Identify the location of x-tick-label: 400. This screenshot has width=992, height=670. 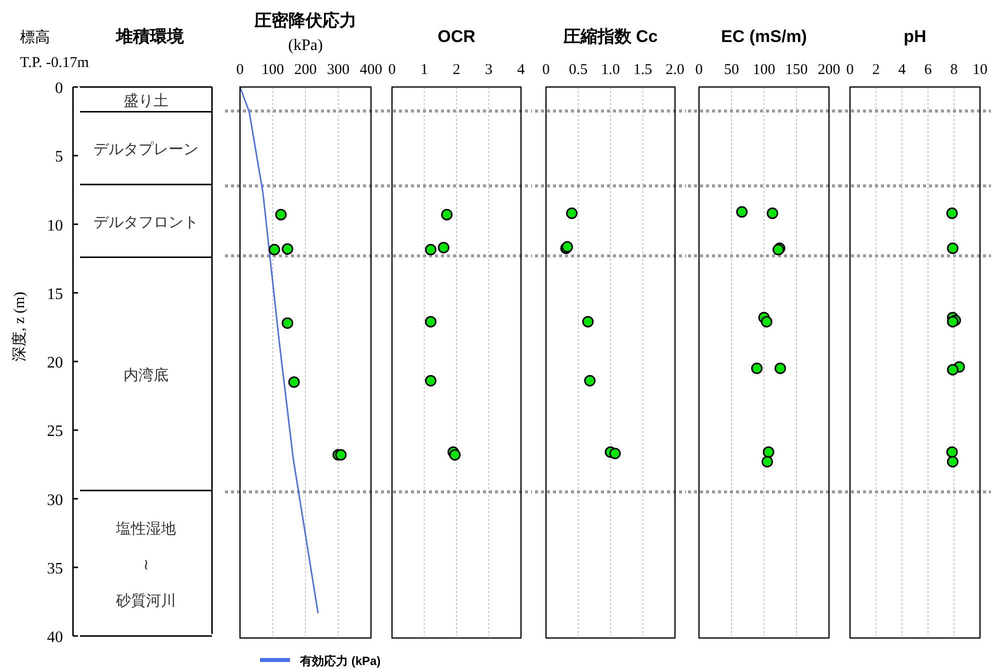
(371, 70).